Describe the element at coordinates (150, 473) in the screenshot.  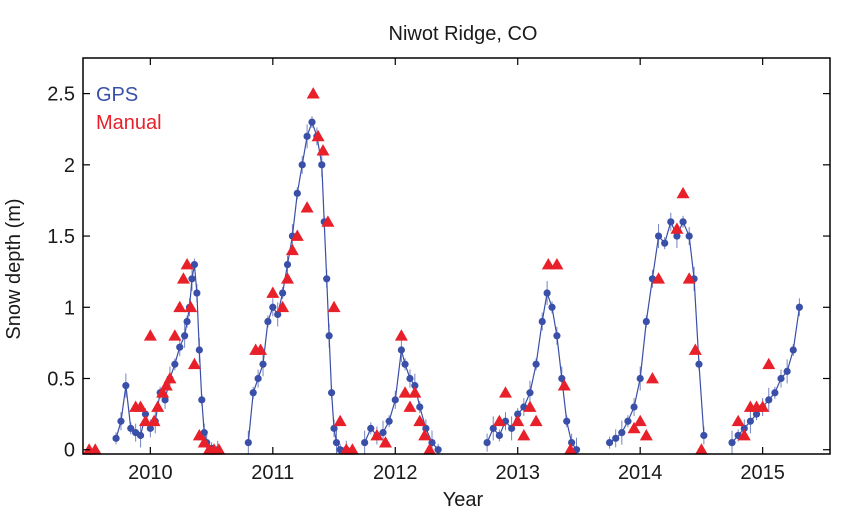
I see `x-tick-label: 2010` at that location.